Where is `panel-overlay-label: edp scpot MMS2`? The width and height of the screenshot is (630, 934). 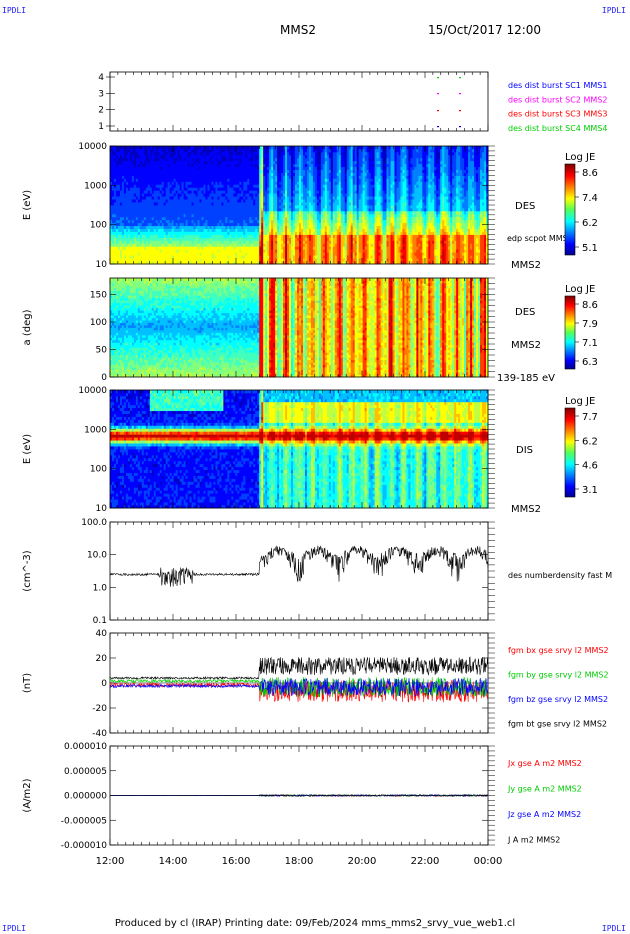
panel-overlay-label: edp scpot MMS2 is located at coordinates (540, 238).